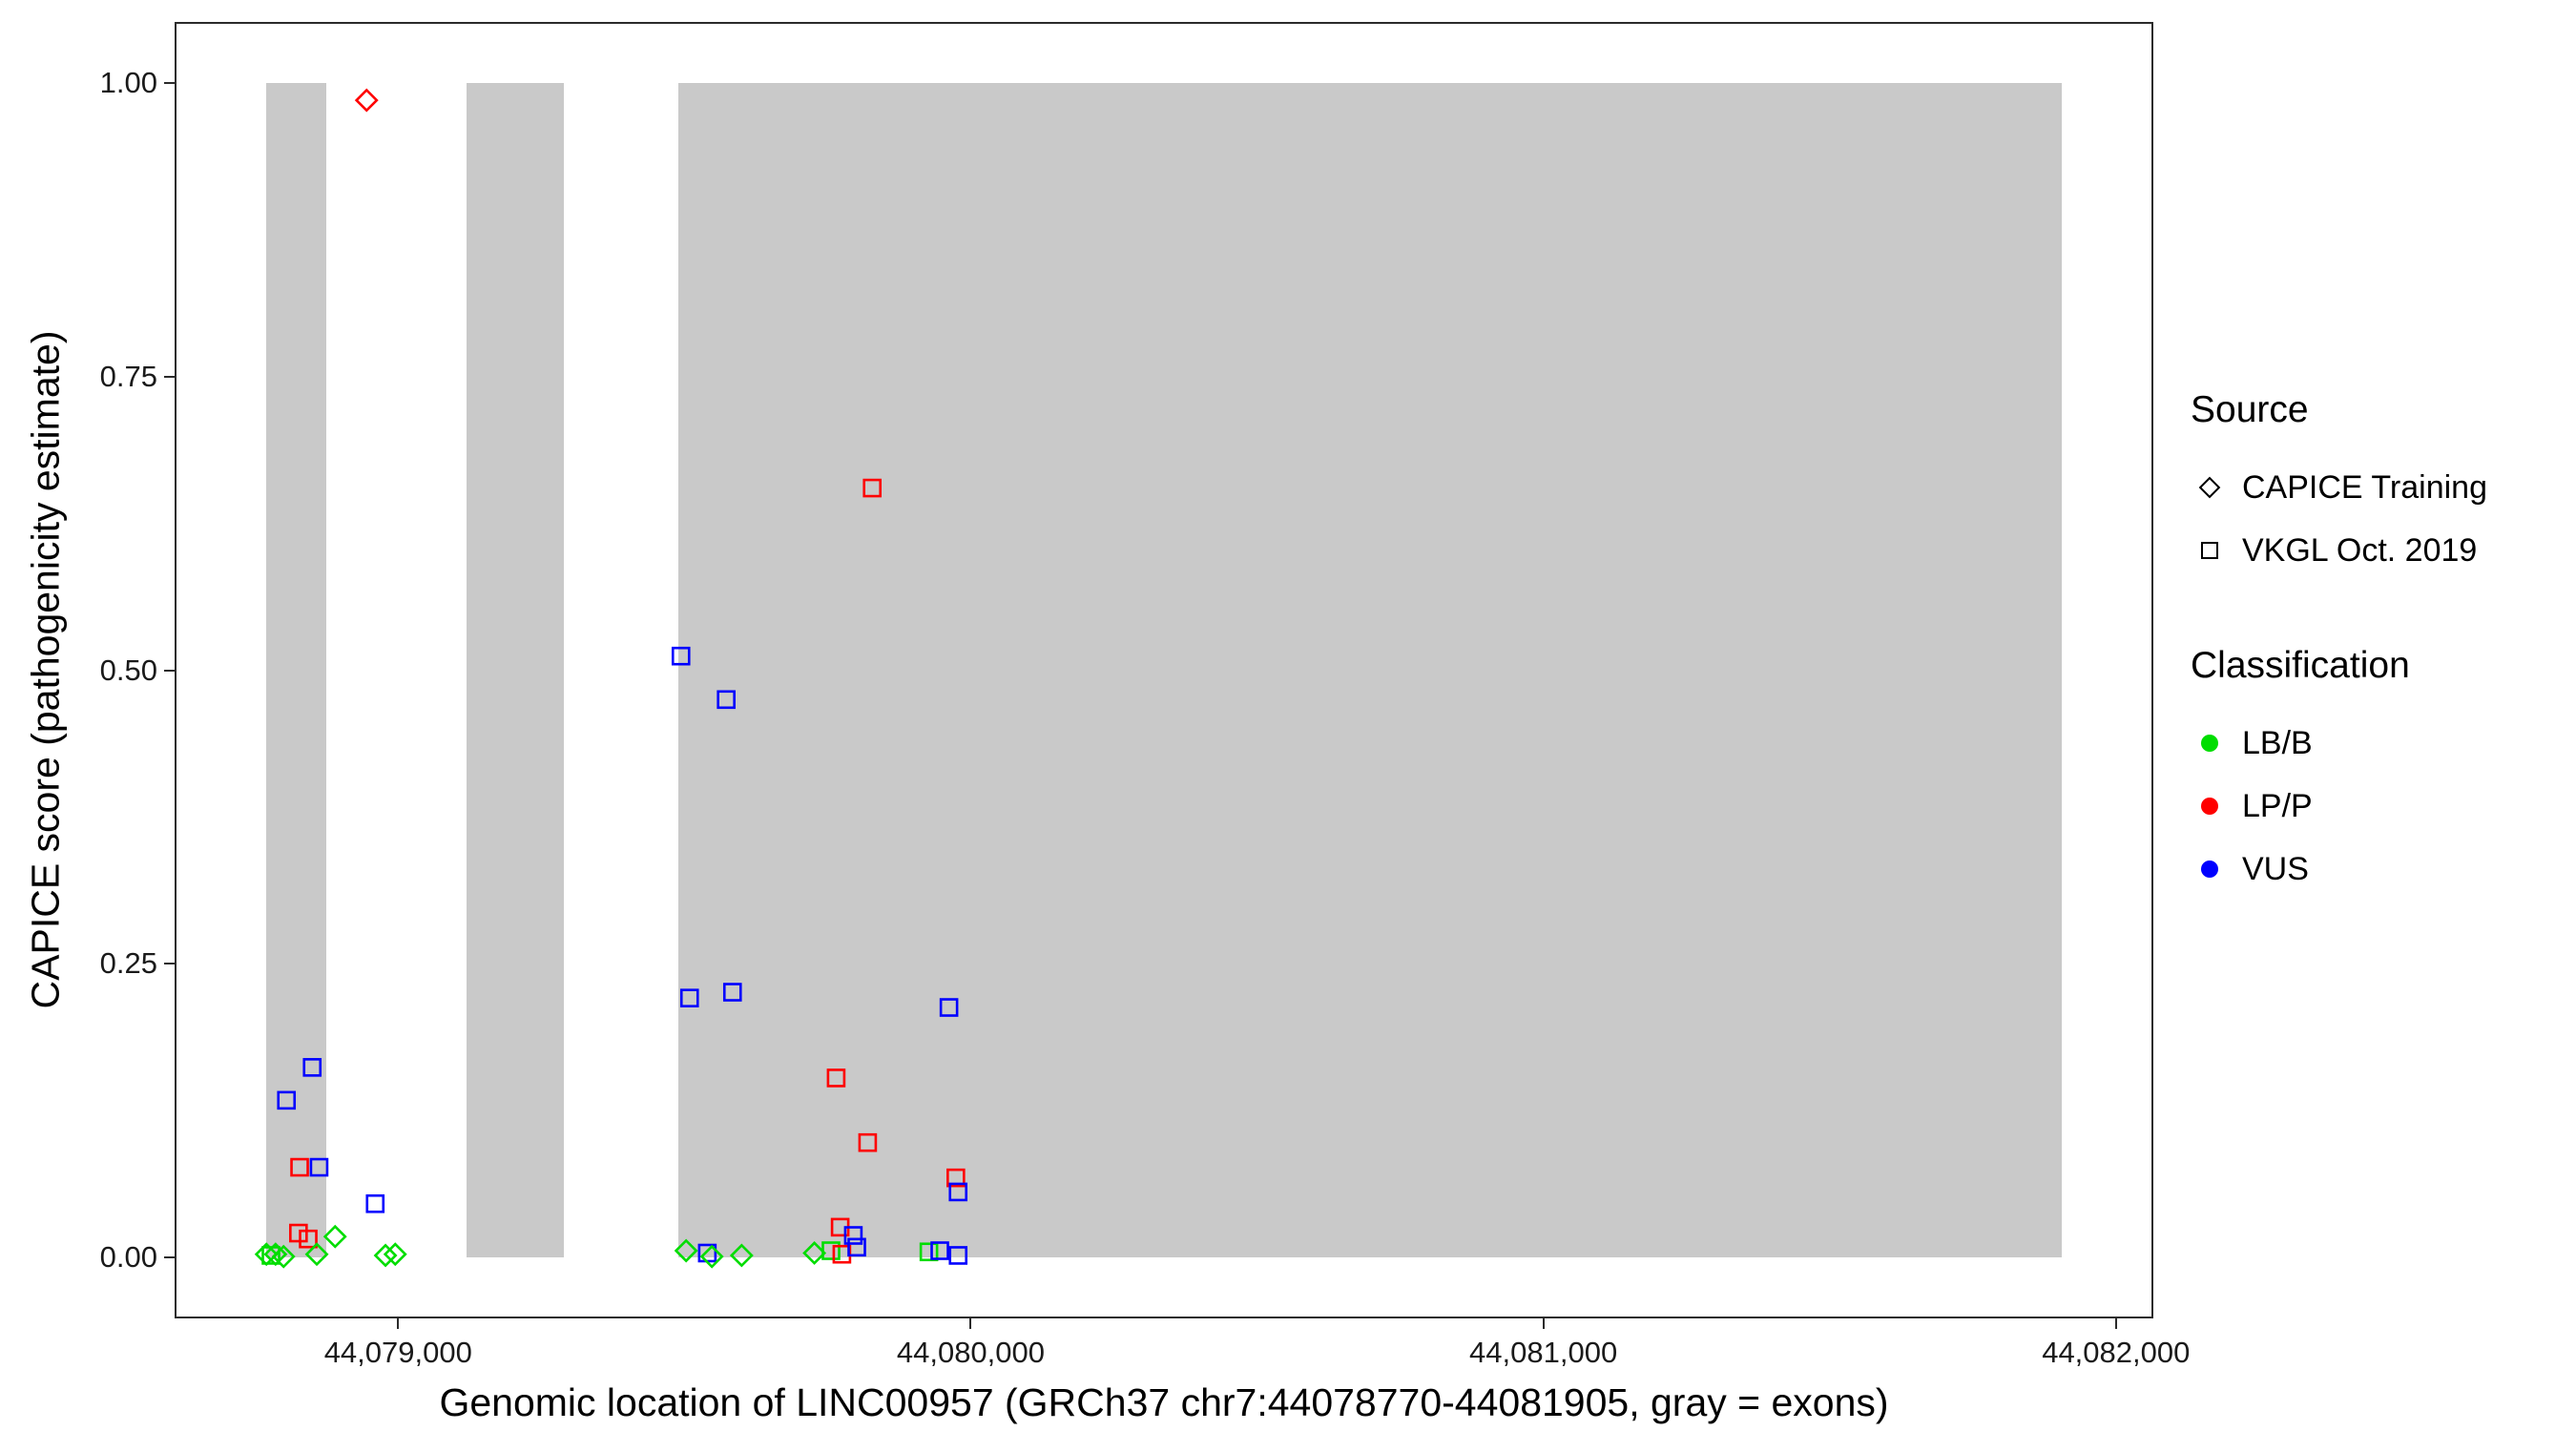 The width and height of the screenshot is (2576, 1431). Describe the element at coordinates (2210, 807) in the screenshot. I see `red-dot-icon` at that location.